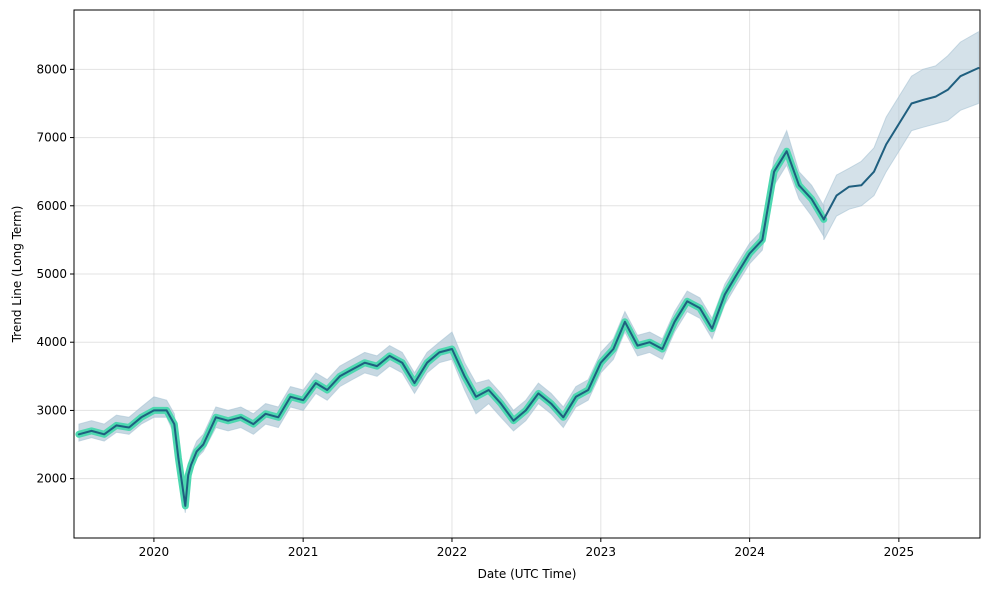 The width and height of the screenshot is (989, 590). Describe the element at coordinates (51, 342) in the screenshot. I see `y-tick-label: 4000` at that location.